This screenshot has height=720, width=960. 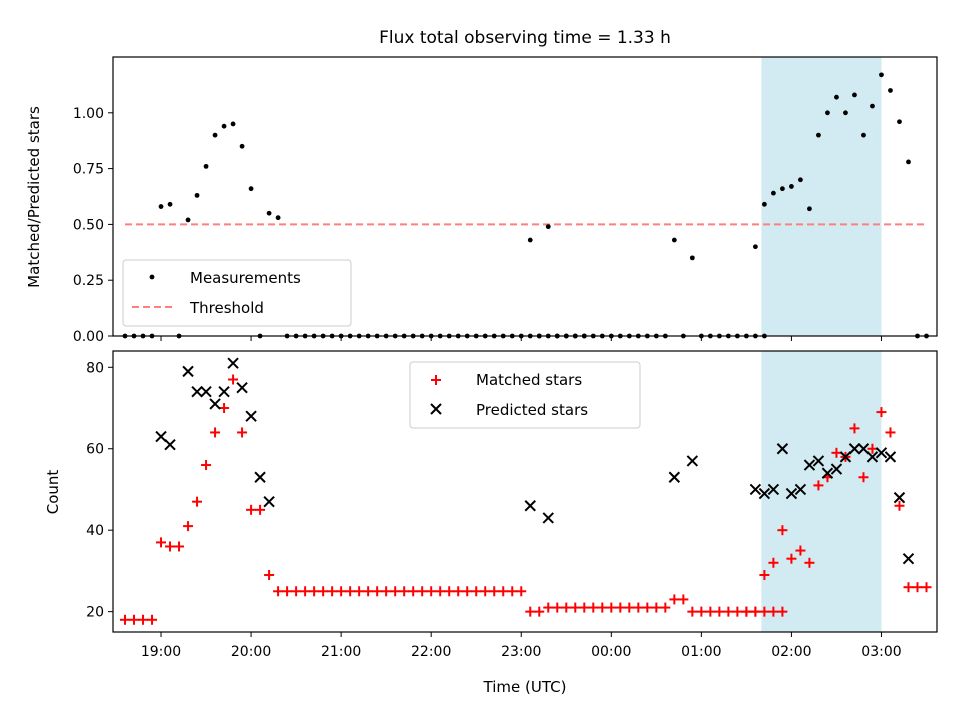 What do you see at coordinates (95, 613) in the screenshot?
I see `bottom-ytick-label: 20` at bounding box center [95, 613].